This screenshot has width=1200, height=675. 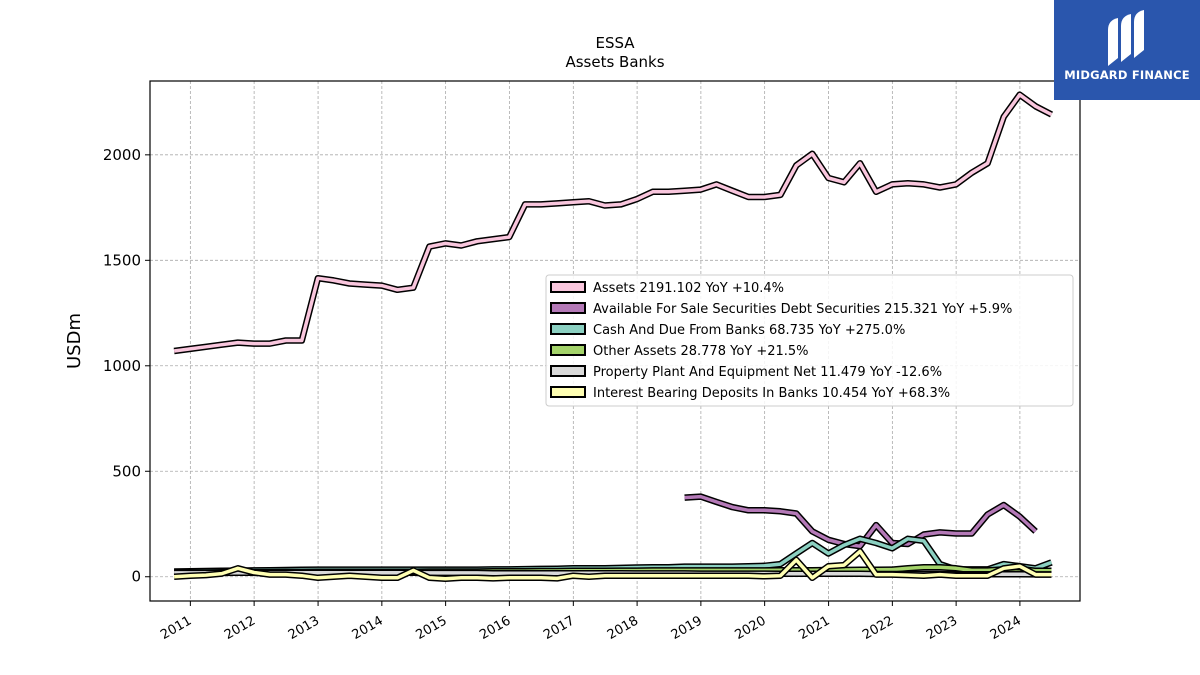 I want to click on midgard-finance-logo: MIDGARD FINANCE, so click(x=1127, y=50).